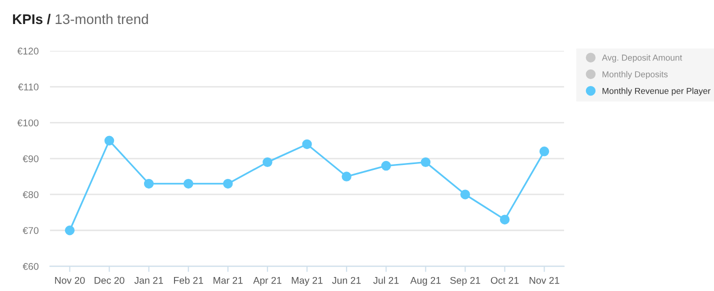 Image resolution: width=714 pixels, height=291 pixels. Describe the element at coordinates (504, 280) in the screenshot. I see `x-tick-label: Oct 21` at that location.